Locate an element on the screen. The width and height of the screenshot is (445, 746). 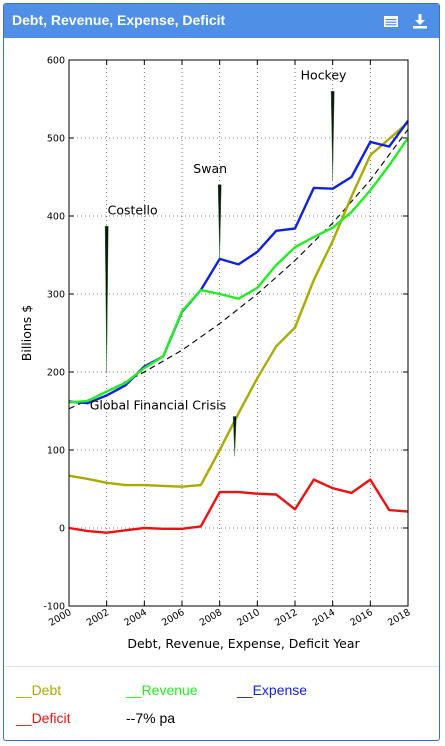
y-tick-label: 500 is located at coordinates (56, 139).